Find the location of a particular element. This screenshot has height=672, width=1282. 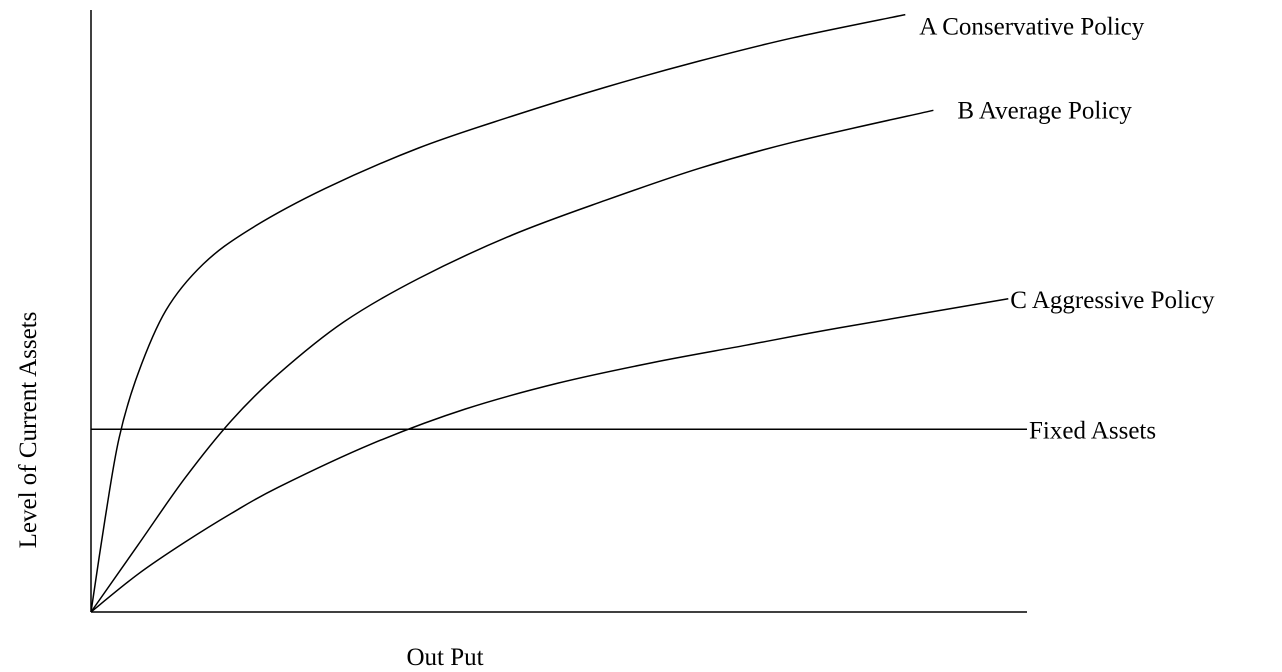

series-label-fixed-assets: Fixed Assets is located at coordinates (1092, 430).